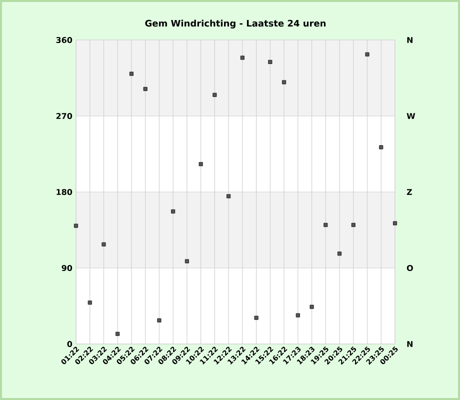 Image resolution: width=460 pixels, height=400 pixels. Describe the element at coordinates (409, 268) in the screenshot. I see `text: O` at that location.